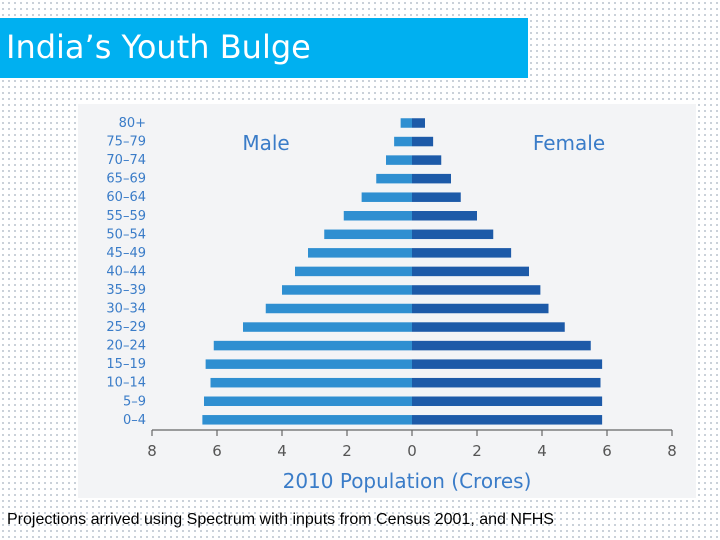  I want to click on age-group-label: 45–49, so click(126, 253).